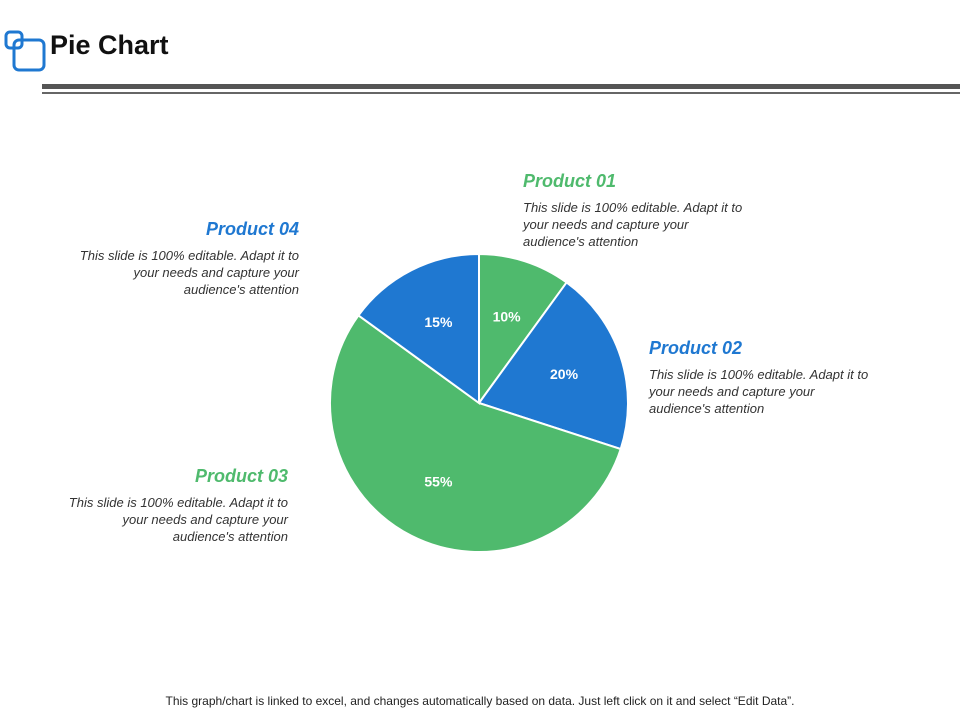  I want to click on pie-slice-label: 15%, so click(438, 322).